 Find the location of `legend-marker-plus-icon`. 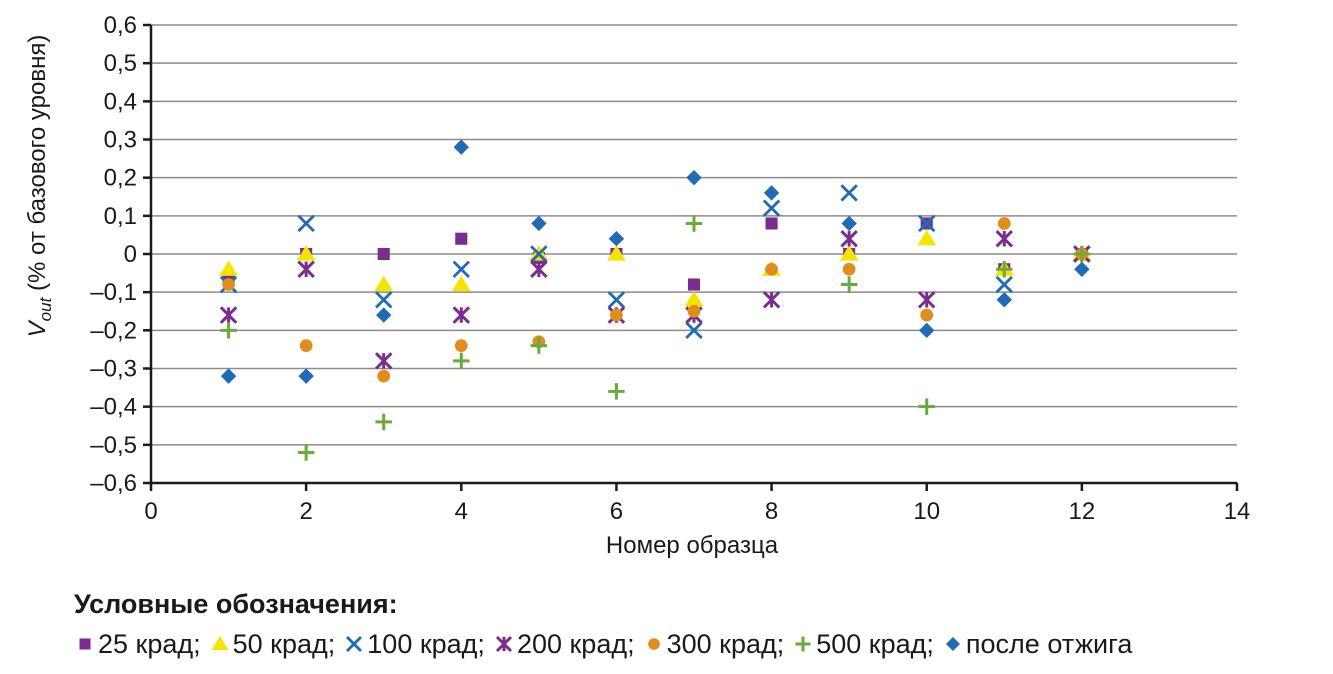

legend-marker-plus-icon is located at coordinates (803, 644).